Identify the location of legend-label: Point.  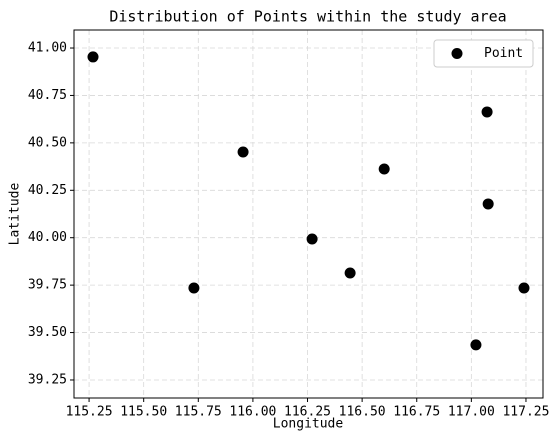
(503, 53).